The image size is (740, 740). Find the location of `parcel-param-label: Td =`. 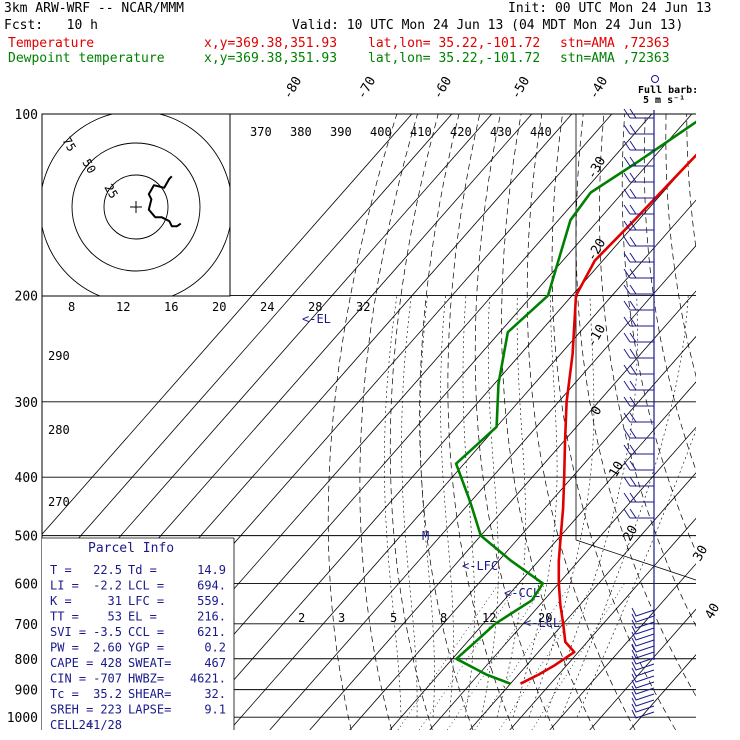

parcel-param-label: Td = is located at coordinates (142, 570).